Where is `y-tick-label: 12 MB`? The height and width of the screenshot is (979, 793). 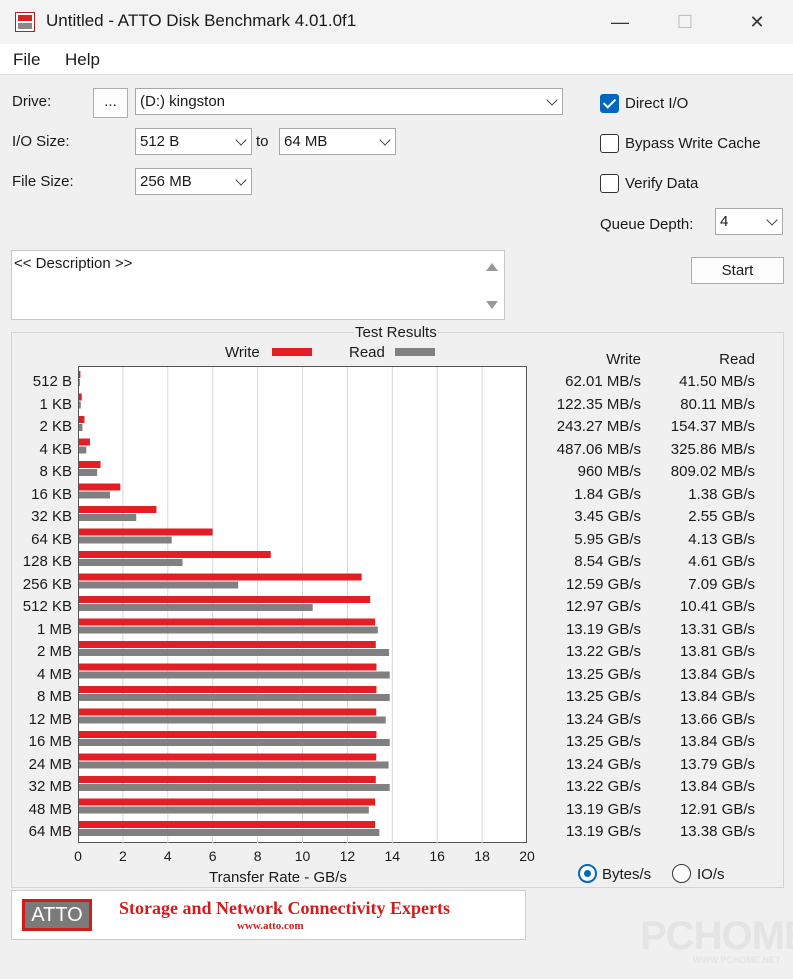
y-tick-label: 12 MB is located at coordinates (50, 719).